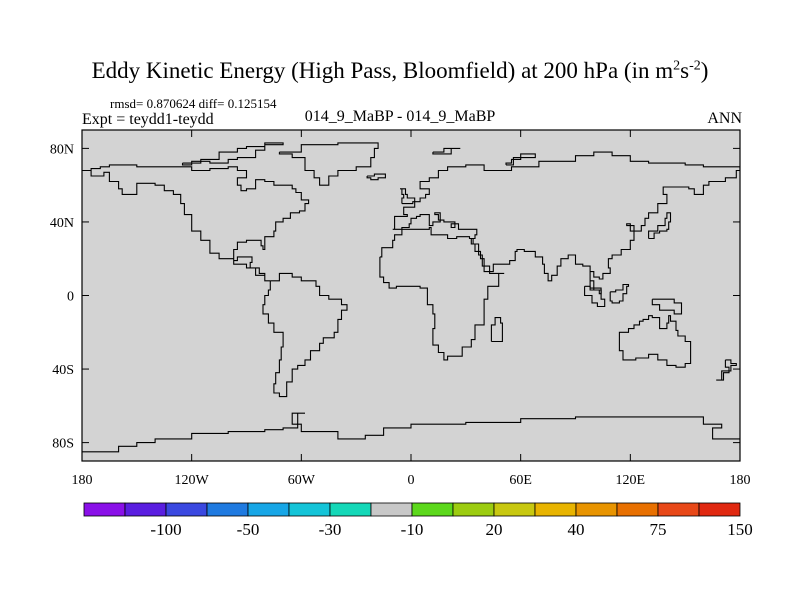 This screenshot has height=600, width=800. I want to click on x-tick-label: 120E, so click(631, 480).